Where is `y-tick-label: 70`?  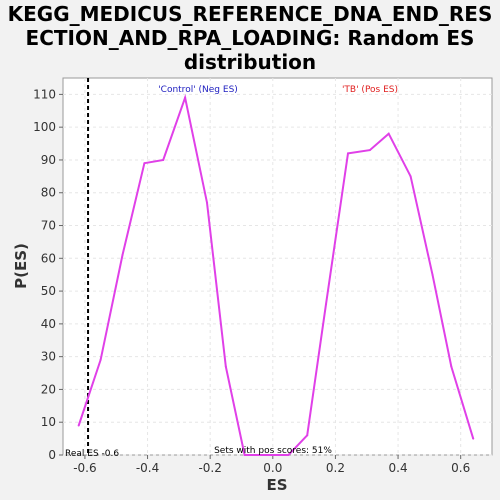 y-tick-label: 70 is located at coordinates (48, 226).